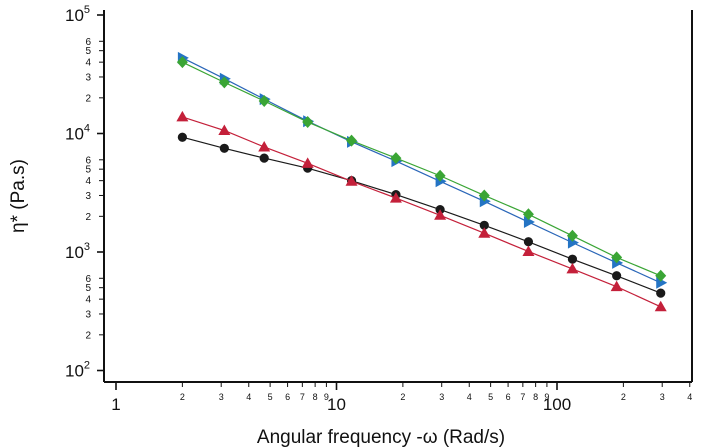 The width and height of the screenshot is (701, 448). I want to click on x-major-tick-label: 100, so click(557, 404).